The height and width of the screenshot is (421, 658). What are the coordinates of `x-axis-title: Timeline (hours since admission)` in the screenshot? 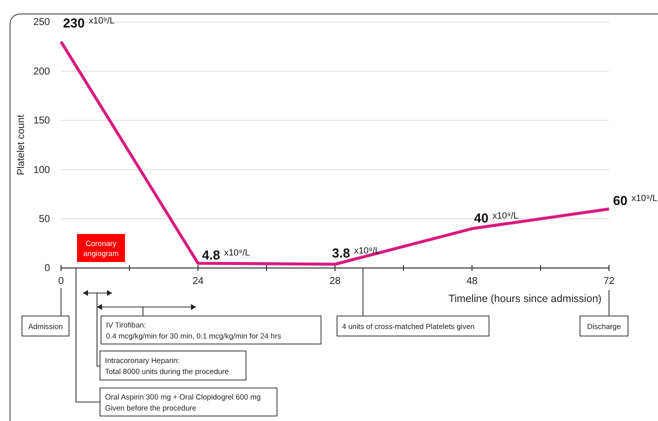 It's located at (525, 299).